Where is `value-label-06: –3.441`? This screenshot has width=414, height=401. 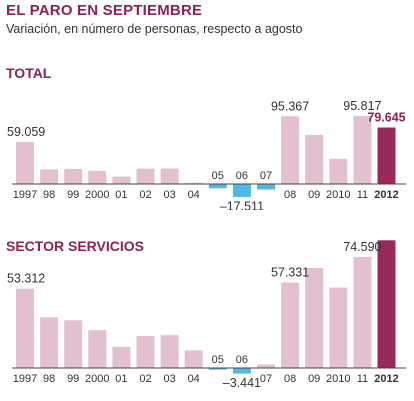
value-label-06: –3.441 is located at coordinates (242, 381).